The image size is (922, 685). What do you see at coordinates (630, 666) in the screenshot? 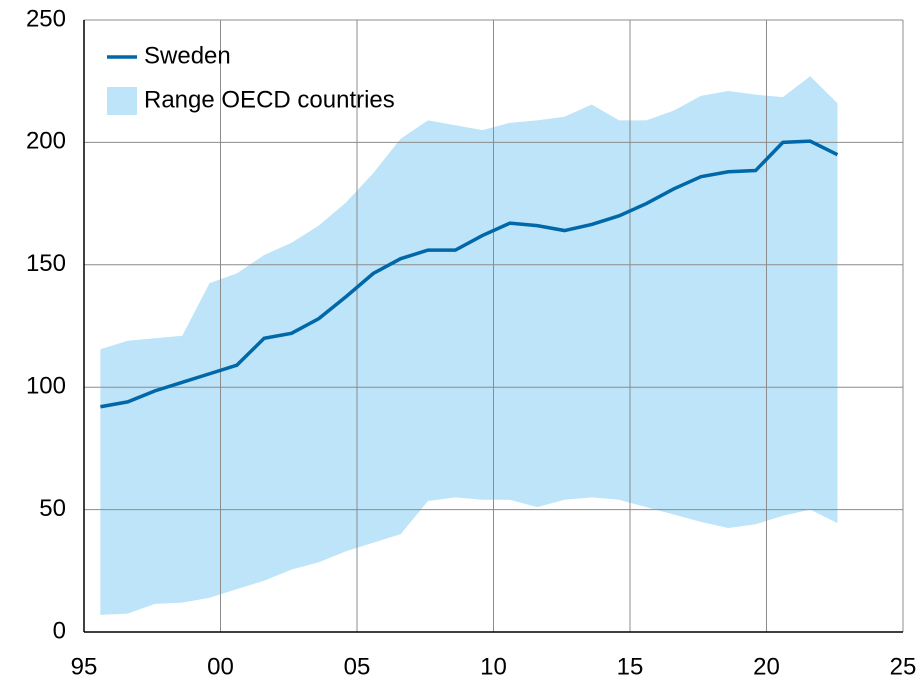
I see `x-tick-label: 15` at bounding box center [630, 666].